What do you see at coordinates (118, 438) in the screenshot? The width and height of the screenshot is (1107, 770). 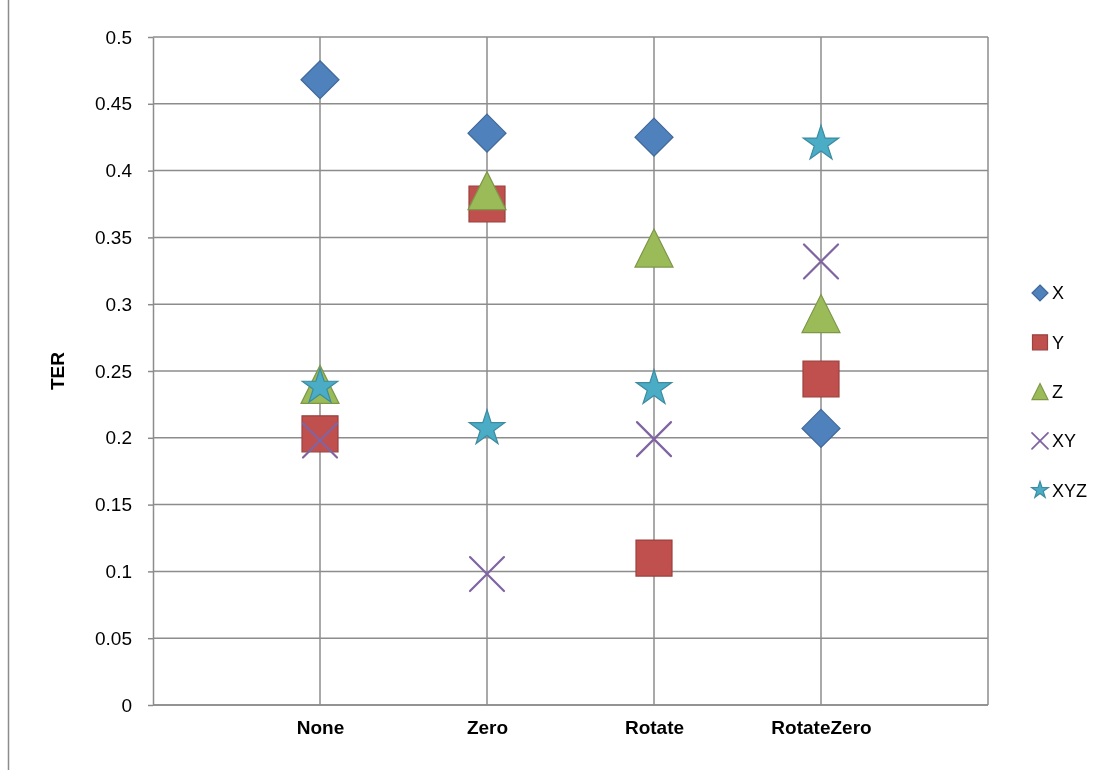 I see `y-tick-label: 0.2` at bounding box center [118, 438].